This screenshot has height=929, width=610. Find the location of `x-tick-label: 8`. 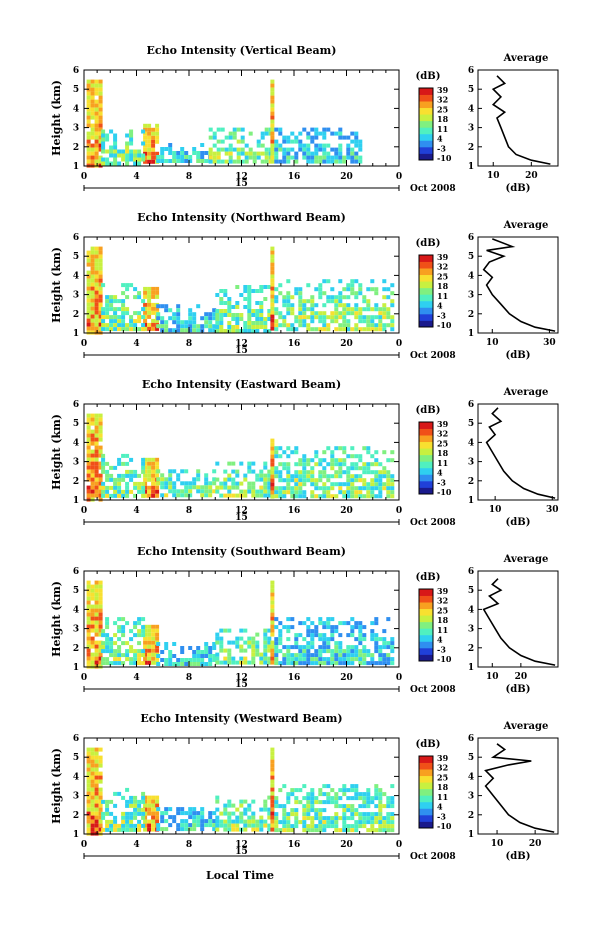

x-tick-label: 8 is located at coordinates (189, 344).